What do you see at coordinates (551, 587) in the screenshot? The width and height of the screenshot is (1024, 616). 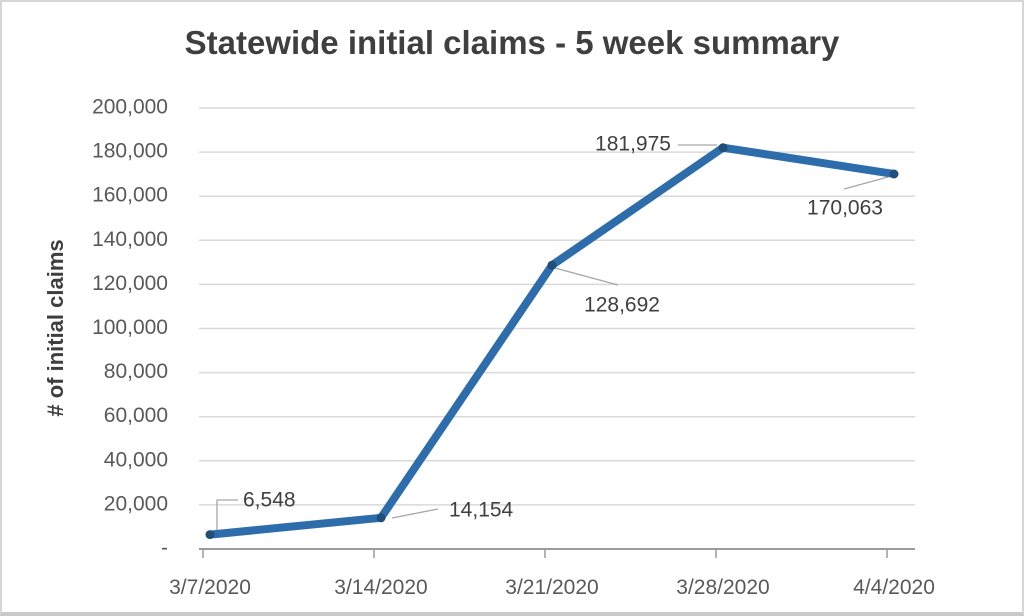 I see `x-axis-tick-label: 3/21/2020` at bounding box center [551, 587].